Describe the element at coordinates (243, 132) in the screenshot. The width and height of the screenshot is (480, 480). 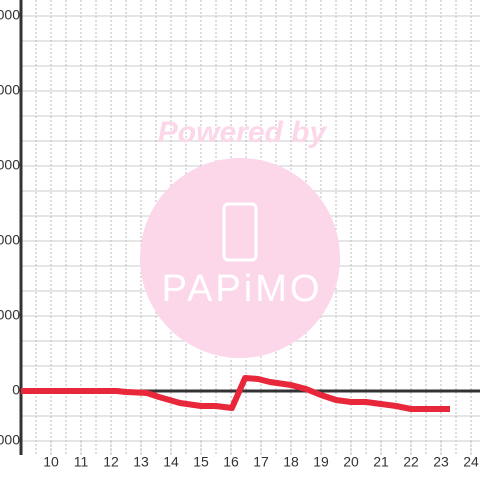
I see `watermark-text: Powered by` at that location.